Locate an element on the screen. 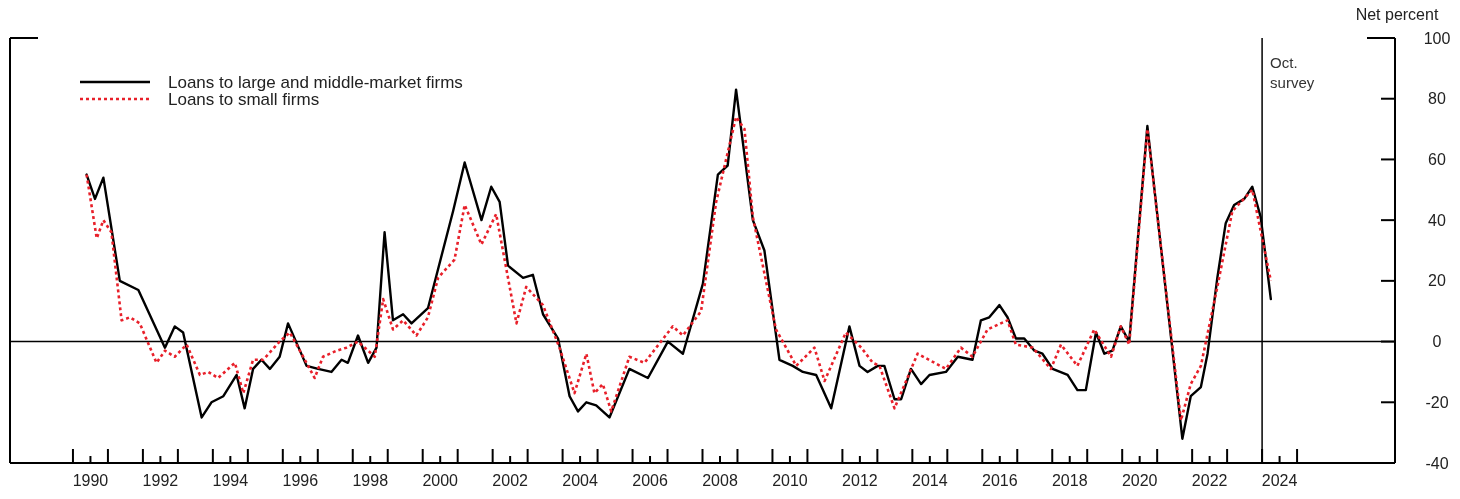 The height and width of the screenshot is (499, 1460). x-tick-label: 2014 is located at coordinates (930, 480).